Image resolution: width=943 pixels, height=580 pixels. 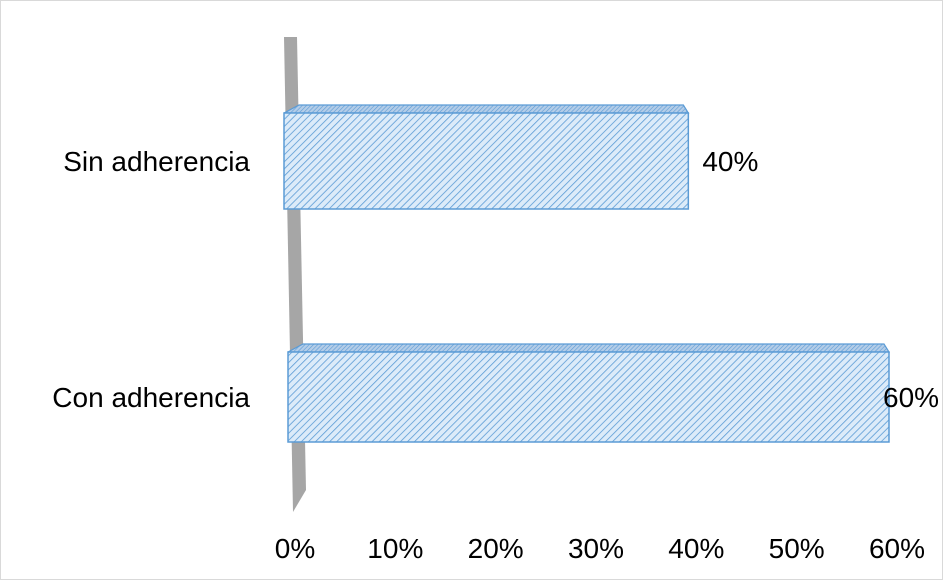 I want to click on x-tick-label: 30%, so click(x=596, y=548).